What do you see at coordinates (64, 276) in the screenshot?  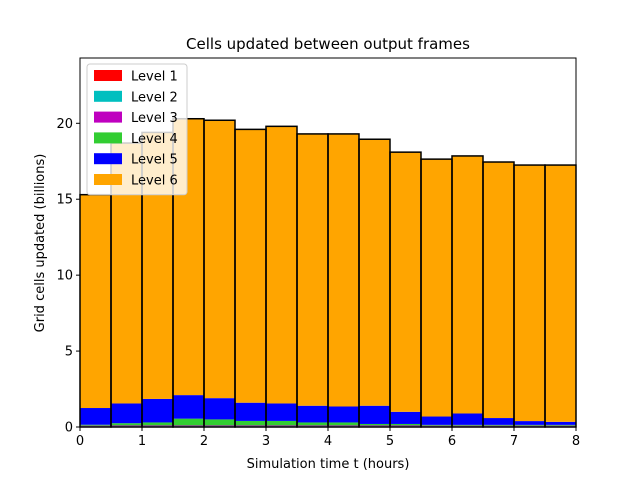 I see `y-tick-label: 10` at bounding box center [64, 276].